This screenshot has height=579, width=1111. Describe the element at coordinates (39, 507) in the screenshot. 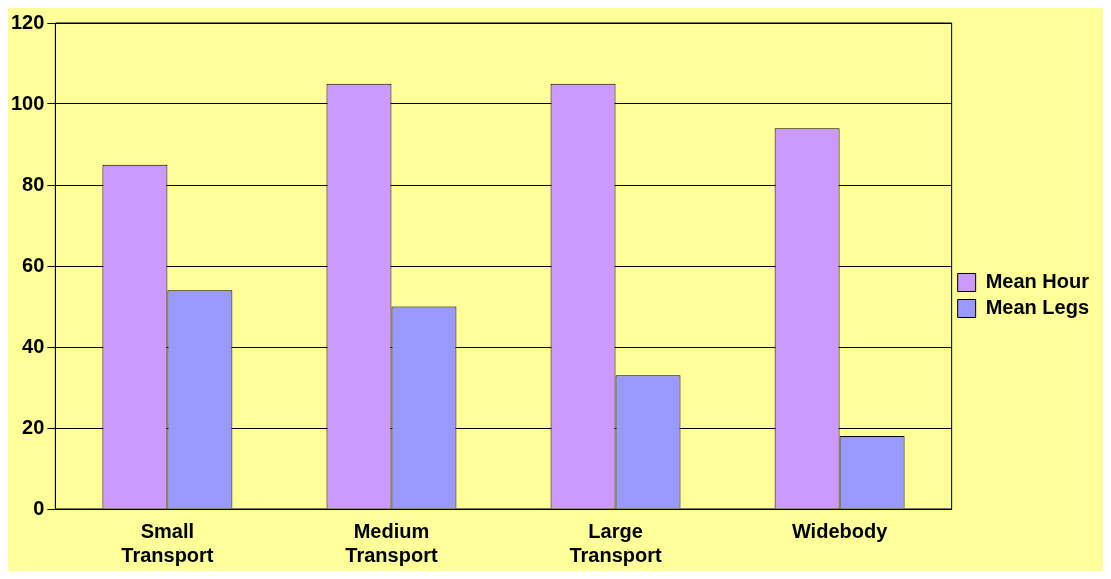

I see `y-tick-label: 0` at that location.